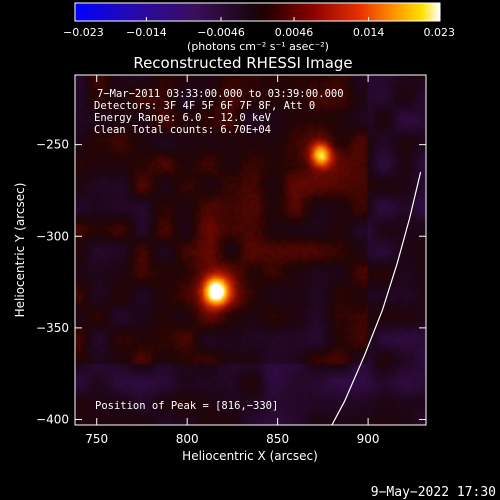 Image resolution: width=500 pixels, height=500 pixels. Describe the element at coordinates (52, 420) in the screenshot. I see `y-tick-label: −400` at that location.